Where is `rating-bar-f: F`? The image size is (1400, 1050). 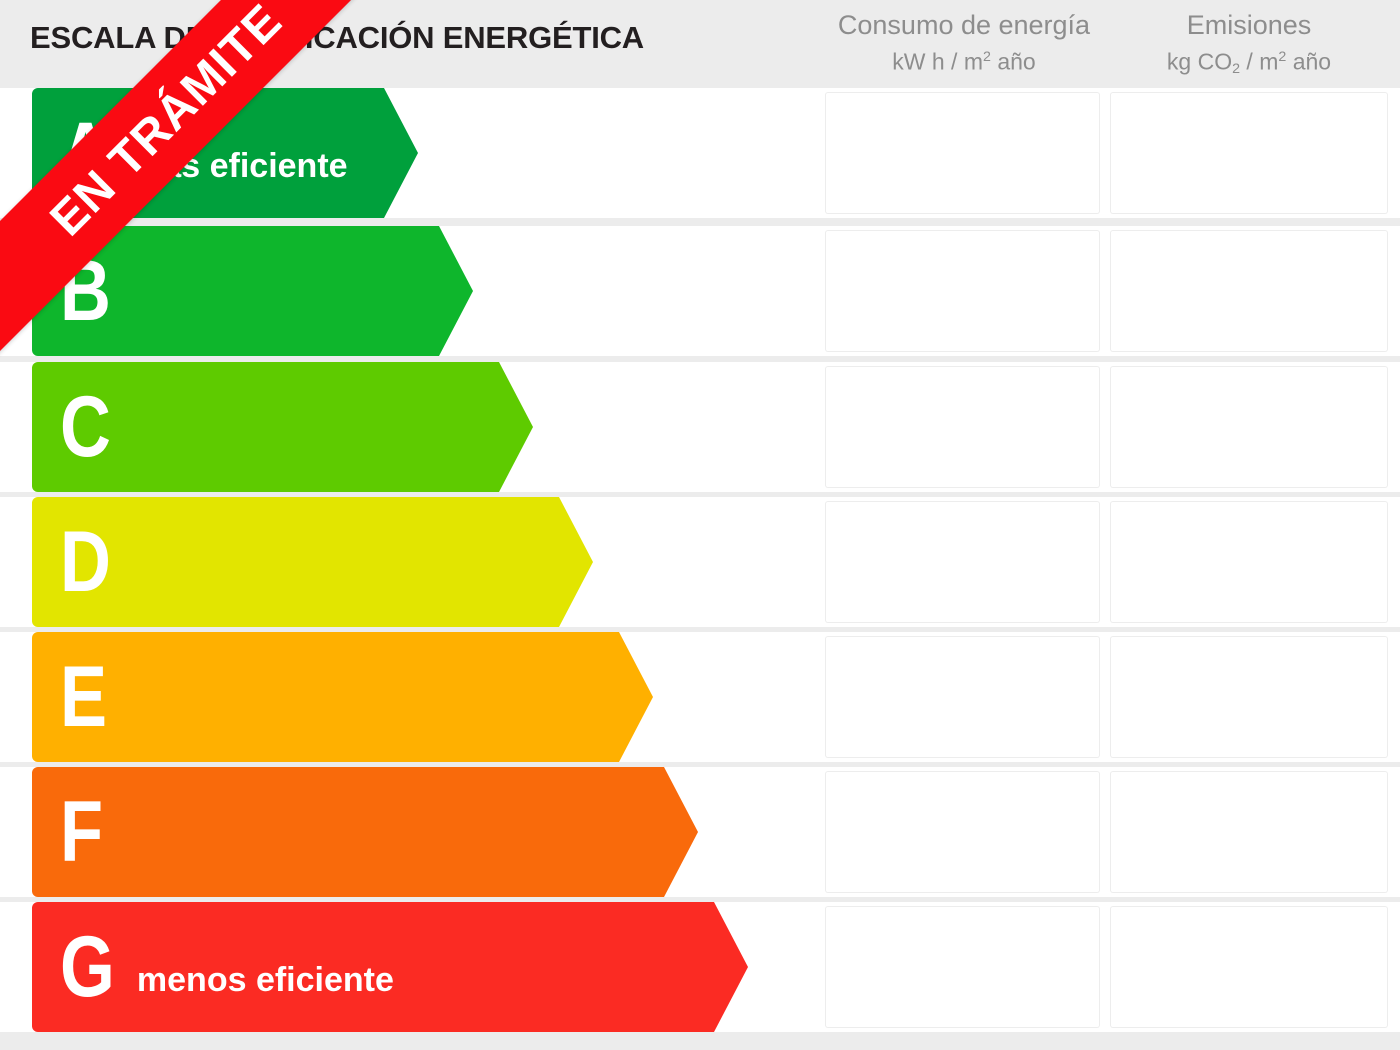 rating-bar-f: F is located at coordinates (365, 832).